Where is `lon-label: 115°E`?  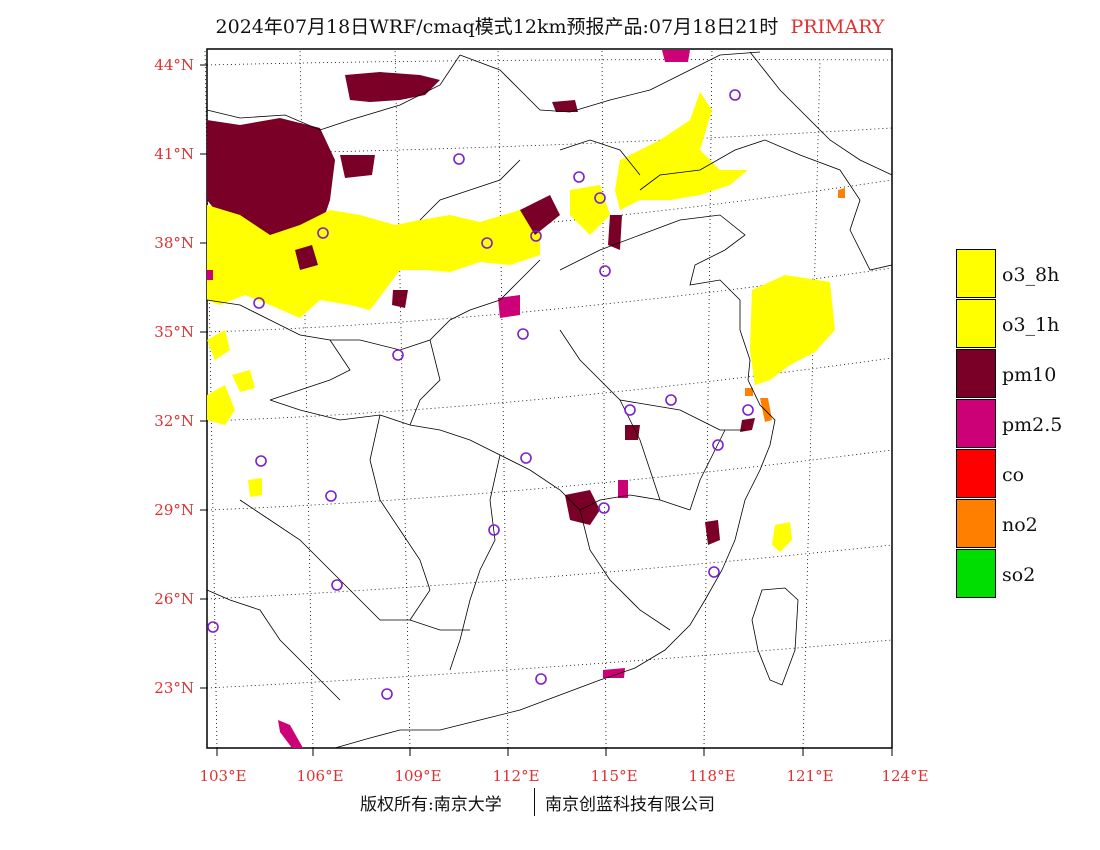 lon-label: 115°E is located at coordinates (613, 776).